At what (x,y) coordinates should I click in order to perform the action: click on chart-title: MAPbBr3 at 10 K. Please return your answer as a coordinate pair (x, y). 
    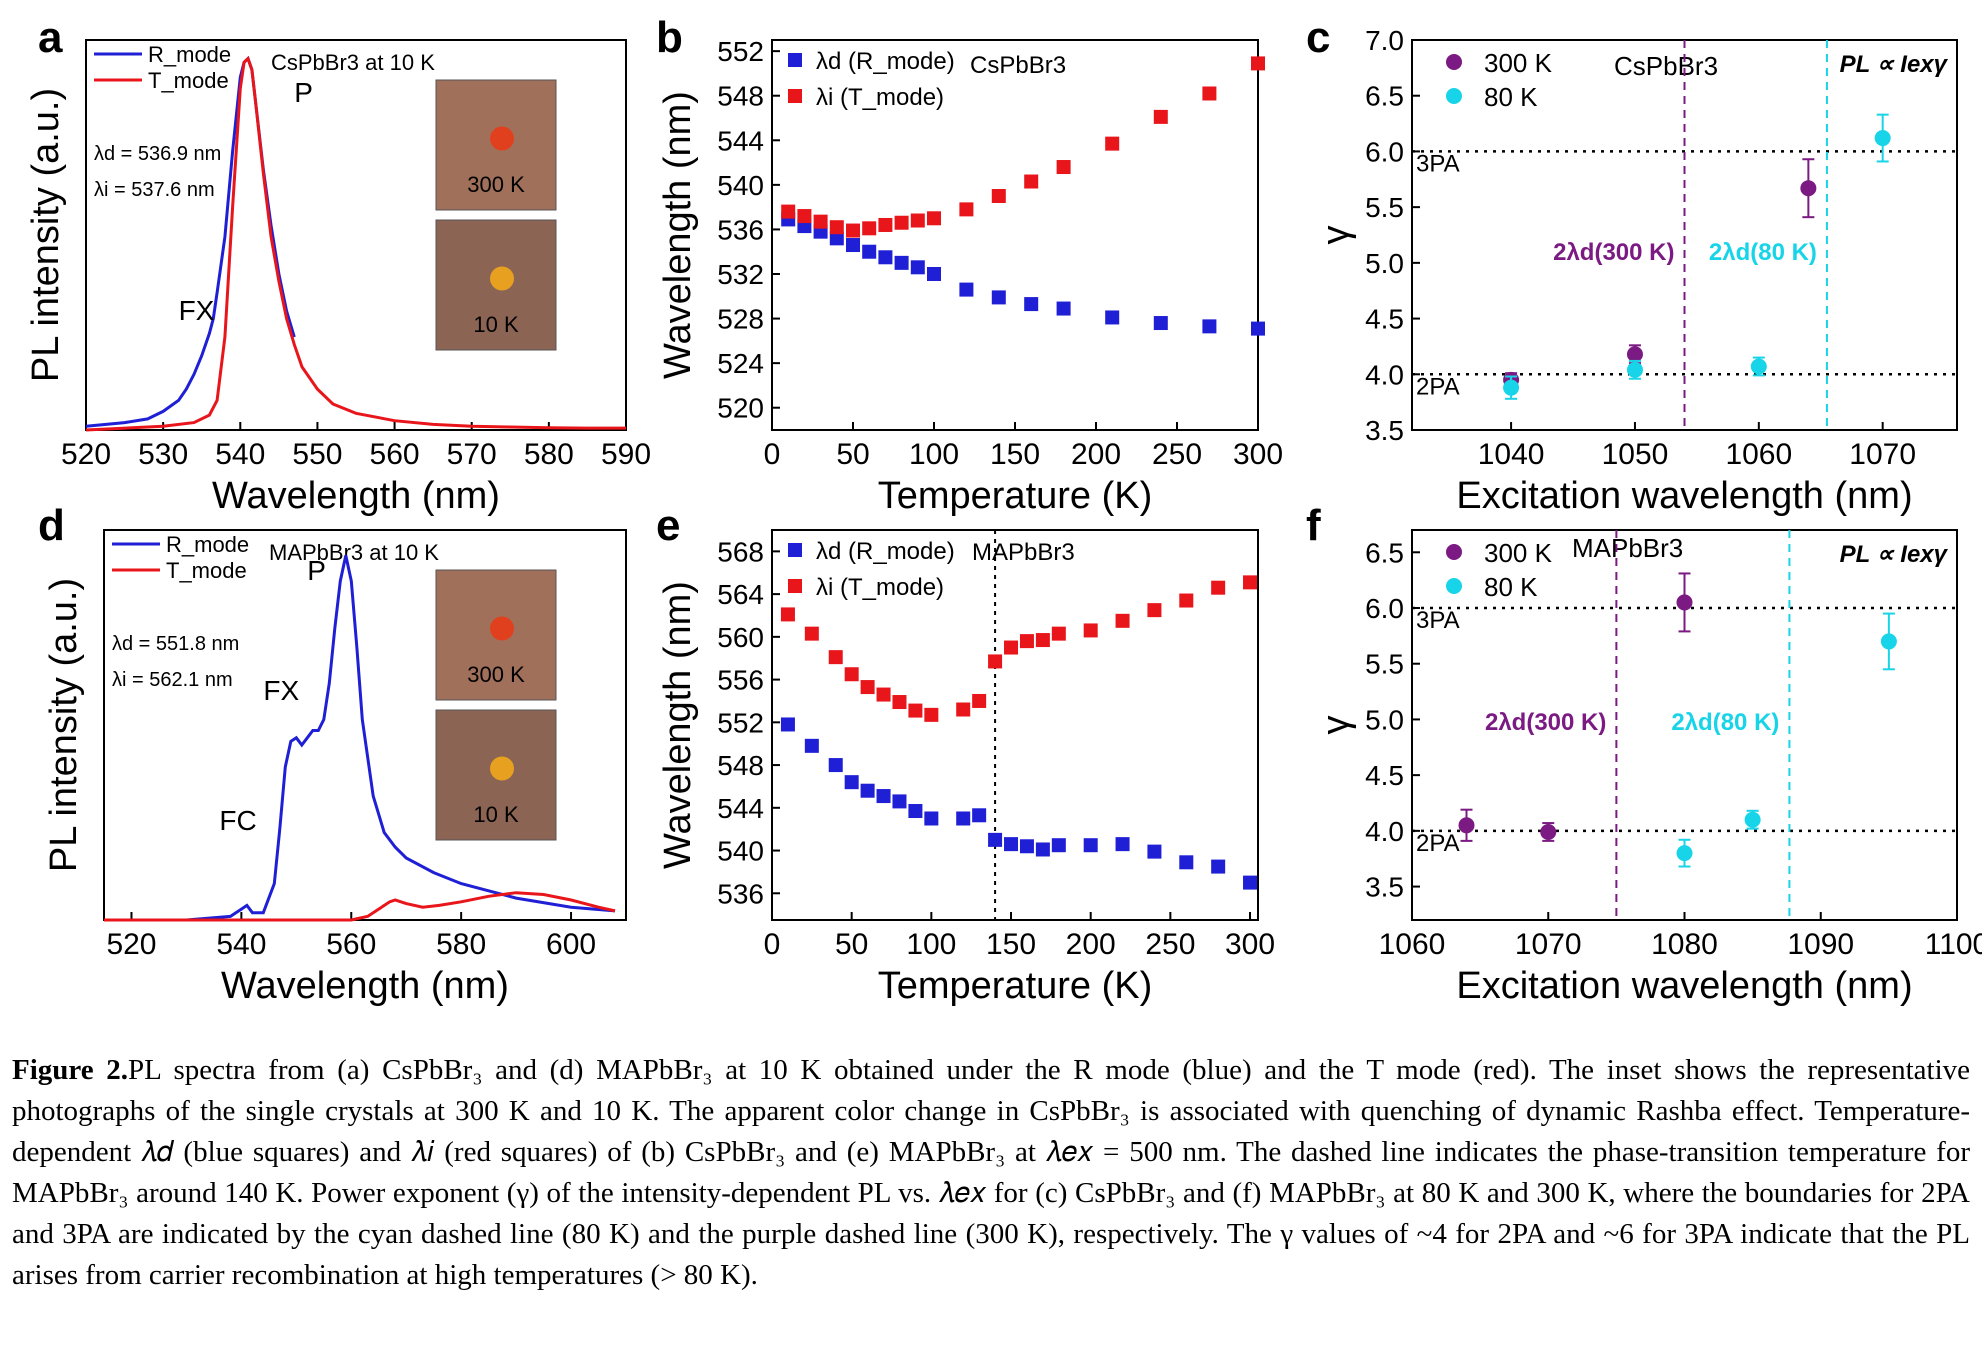
    Looking at the image, I should click on (354, 552).